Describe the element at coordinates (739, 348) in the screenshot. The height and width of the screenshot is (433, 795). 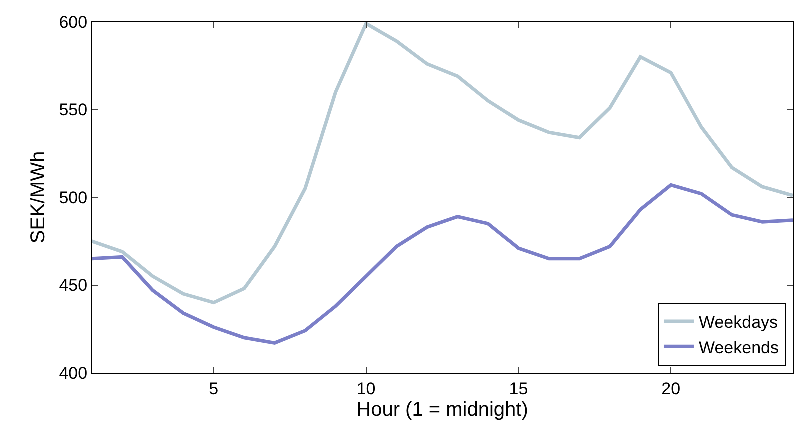
I see `legend-label: Weekends` at that location.